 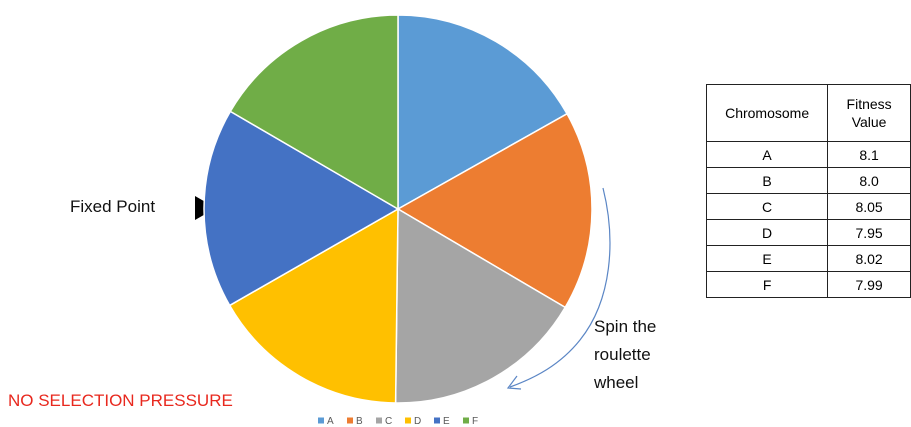 What do you see at coordinates (767, 180) in the screenshot?
I see `table-cell: B` at bounding box center [767, 180].